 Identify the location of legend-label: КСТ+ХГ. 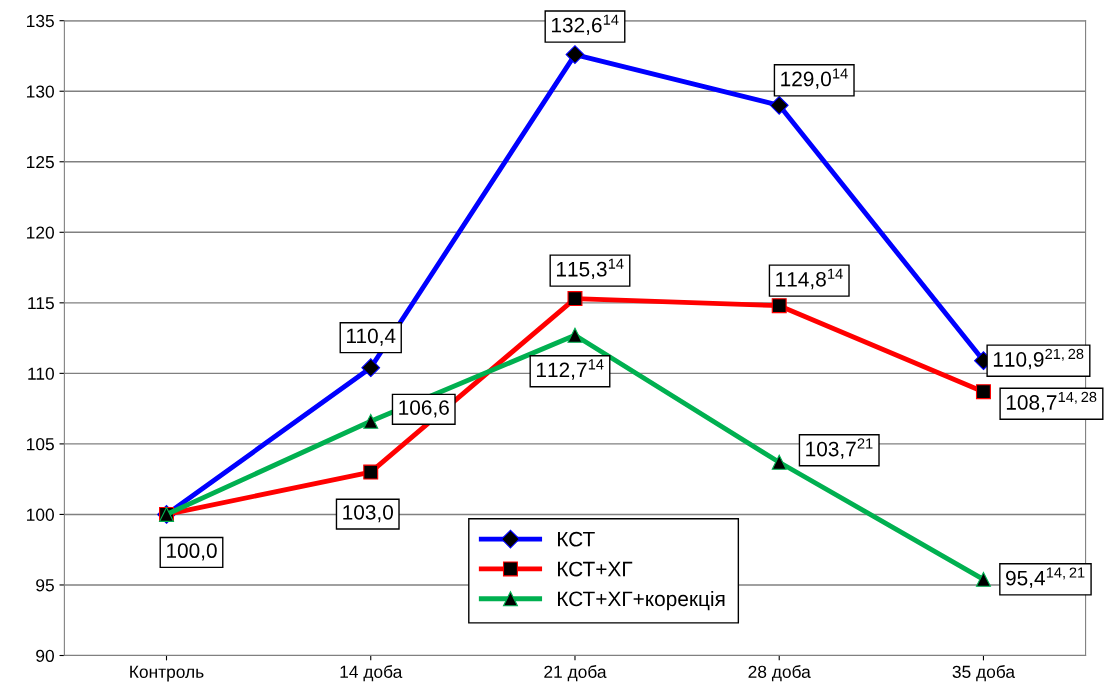
(595, 569).